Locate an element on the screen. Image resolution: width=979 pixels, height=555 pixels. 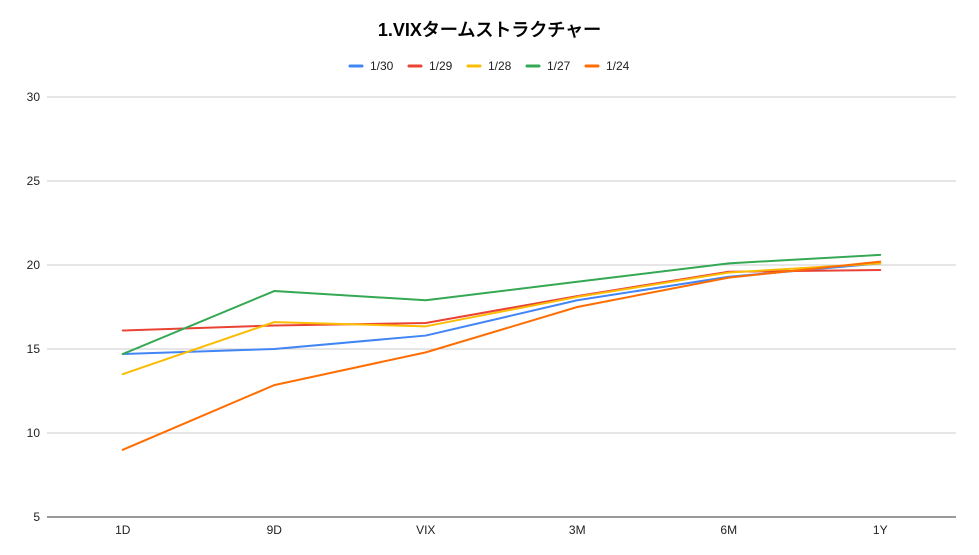
chart-title: 1.VIXタームストラクチャー is located at coordinates (489, 30).